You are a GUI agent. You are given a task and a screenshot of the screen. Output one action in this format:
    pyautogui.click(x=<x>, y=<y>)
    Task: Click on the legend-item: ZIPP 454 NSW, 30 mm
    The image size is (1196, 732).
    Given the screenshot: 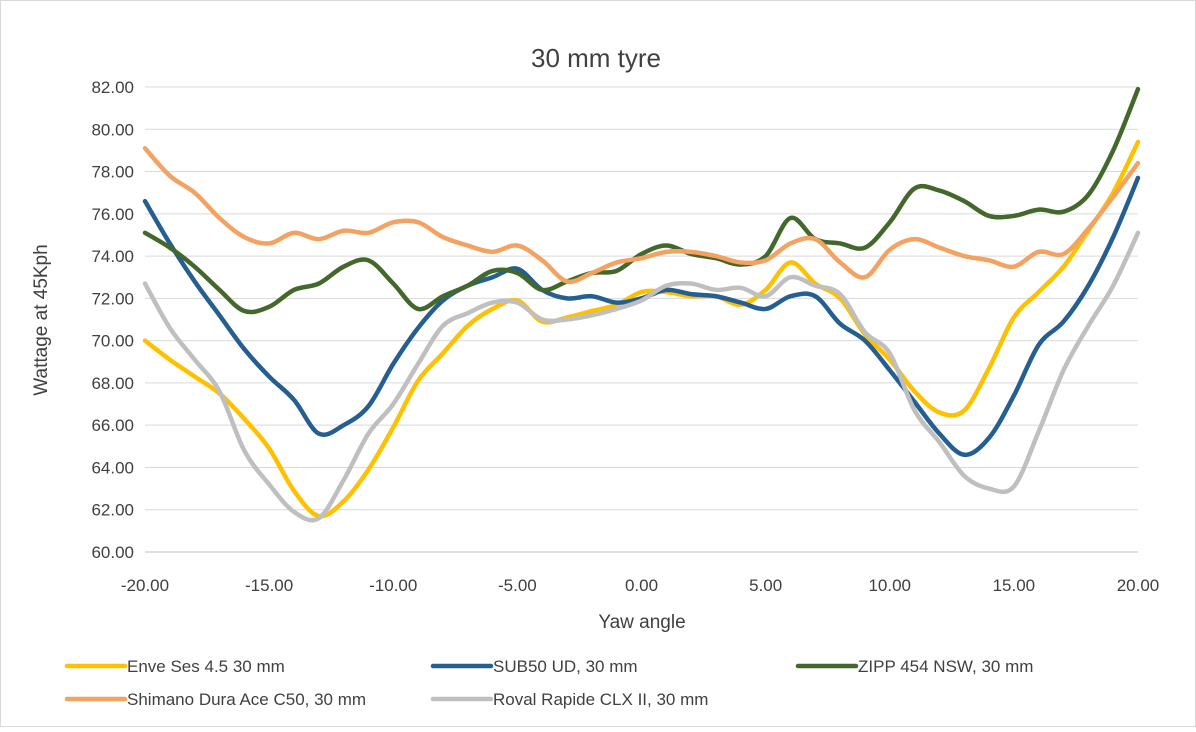 What is the action you would take?
    pyautogui.click(x=914, y=666)
    